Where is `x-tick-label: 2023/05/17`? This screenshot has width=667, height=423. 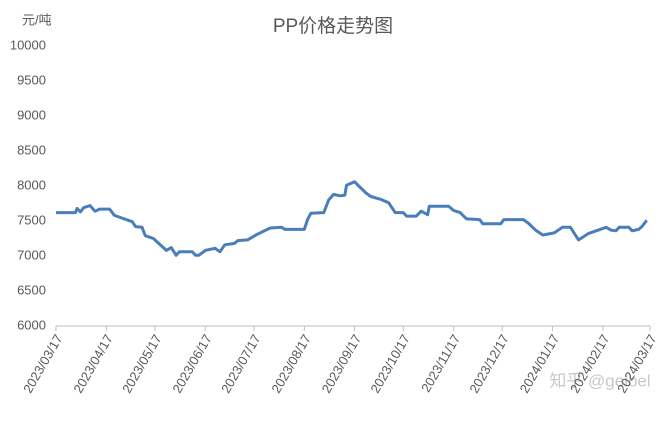
x-tick-label: 2023/05/17 is located at coordinates (142, 364).